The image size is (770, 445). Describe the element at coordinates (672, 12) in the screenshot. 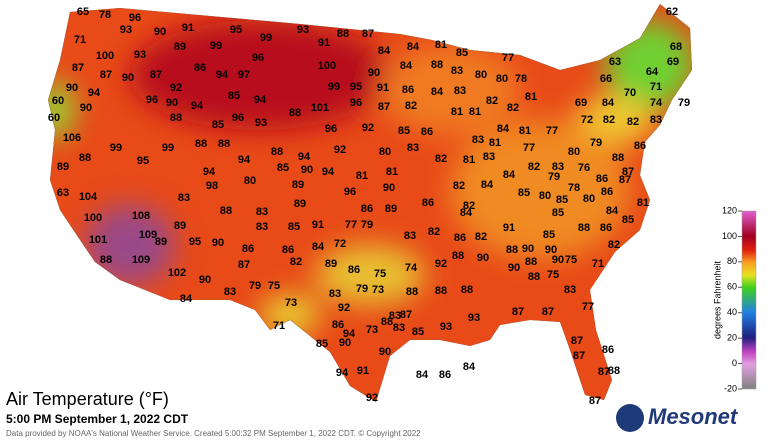

I see `temperature-reading: 62` at that location.